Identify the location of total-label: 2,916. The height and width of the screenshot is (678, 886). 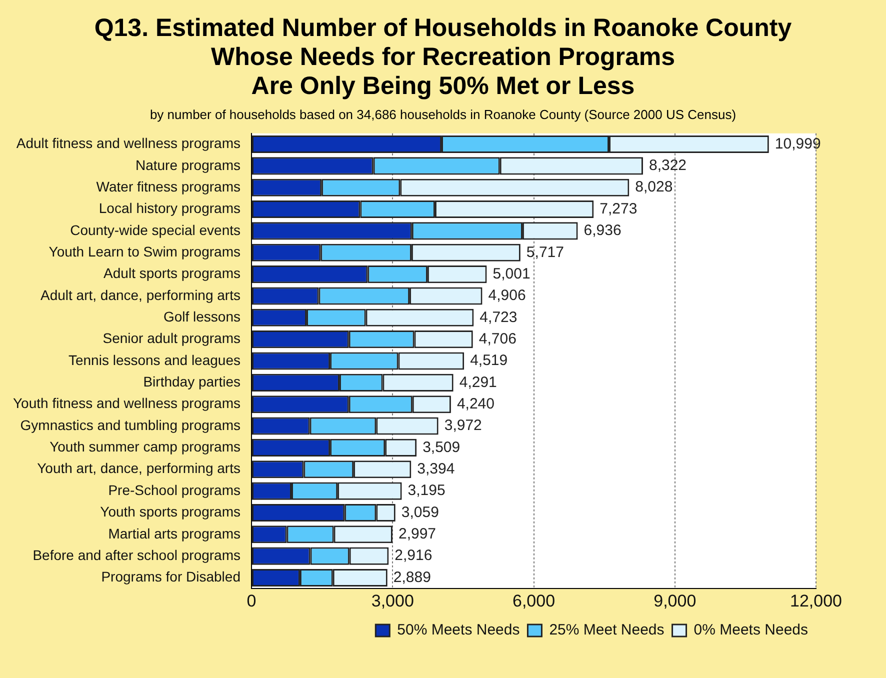
(413, 555).